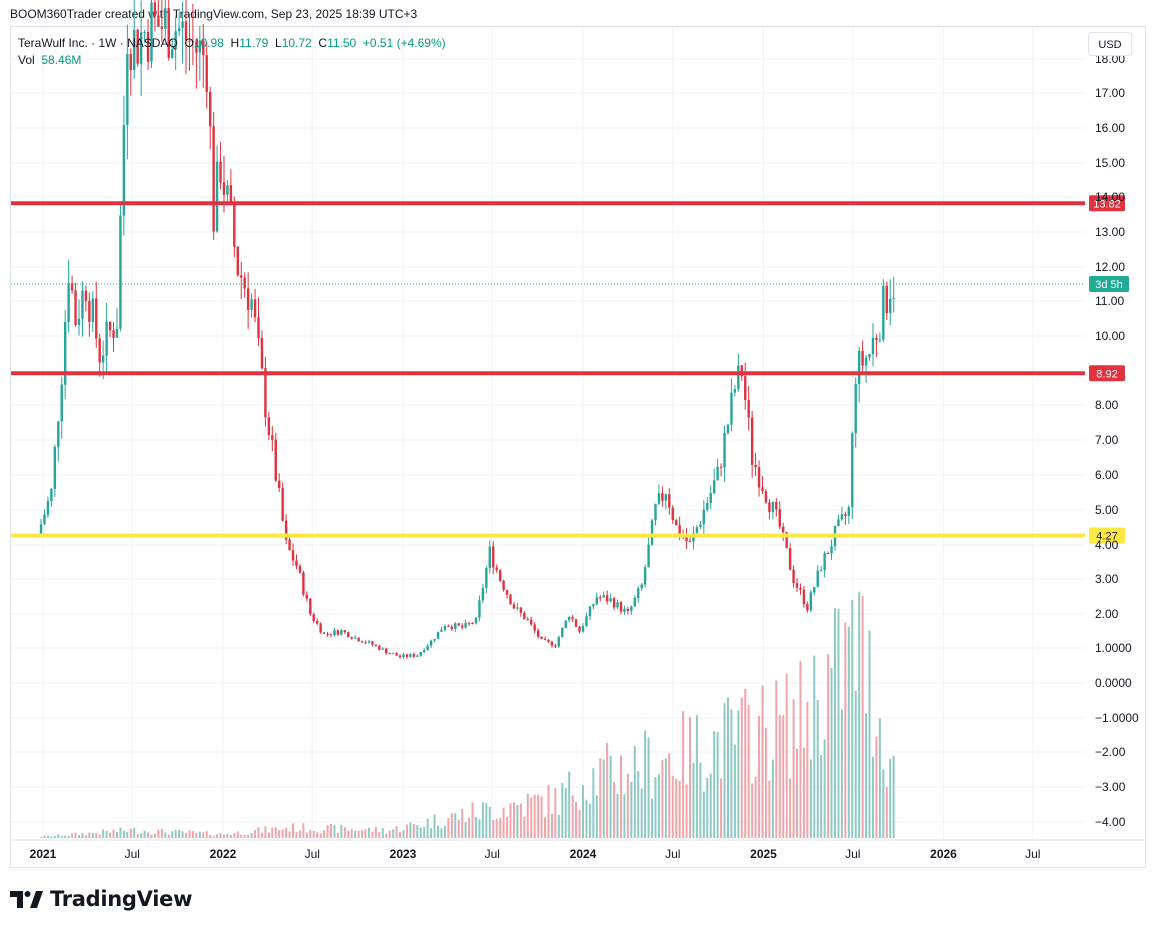  I want to click on x-tick-label: Jul, so click(132, 854).